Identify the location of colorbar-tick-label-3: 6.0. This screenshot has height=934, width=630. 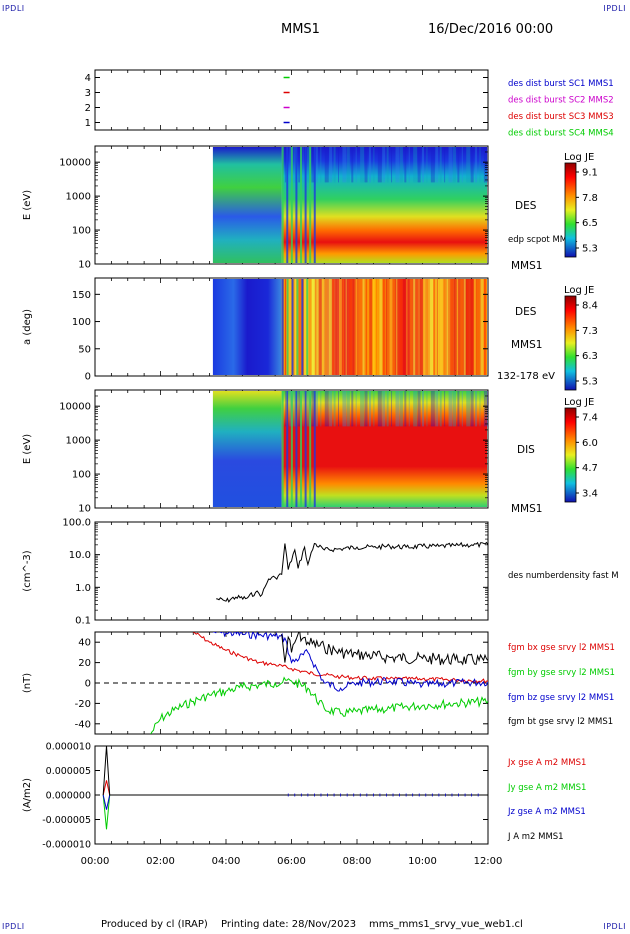
(590, 443).